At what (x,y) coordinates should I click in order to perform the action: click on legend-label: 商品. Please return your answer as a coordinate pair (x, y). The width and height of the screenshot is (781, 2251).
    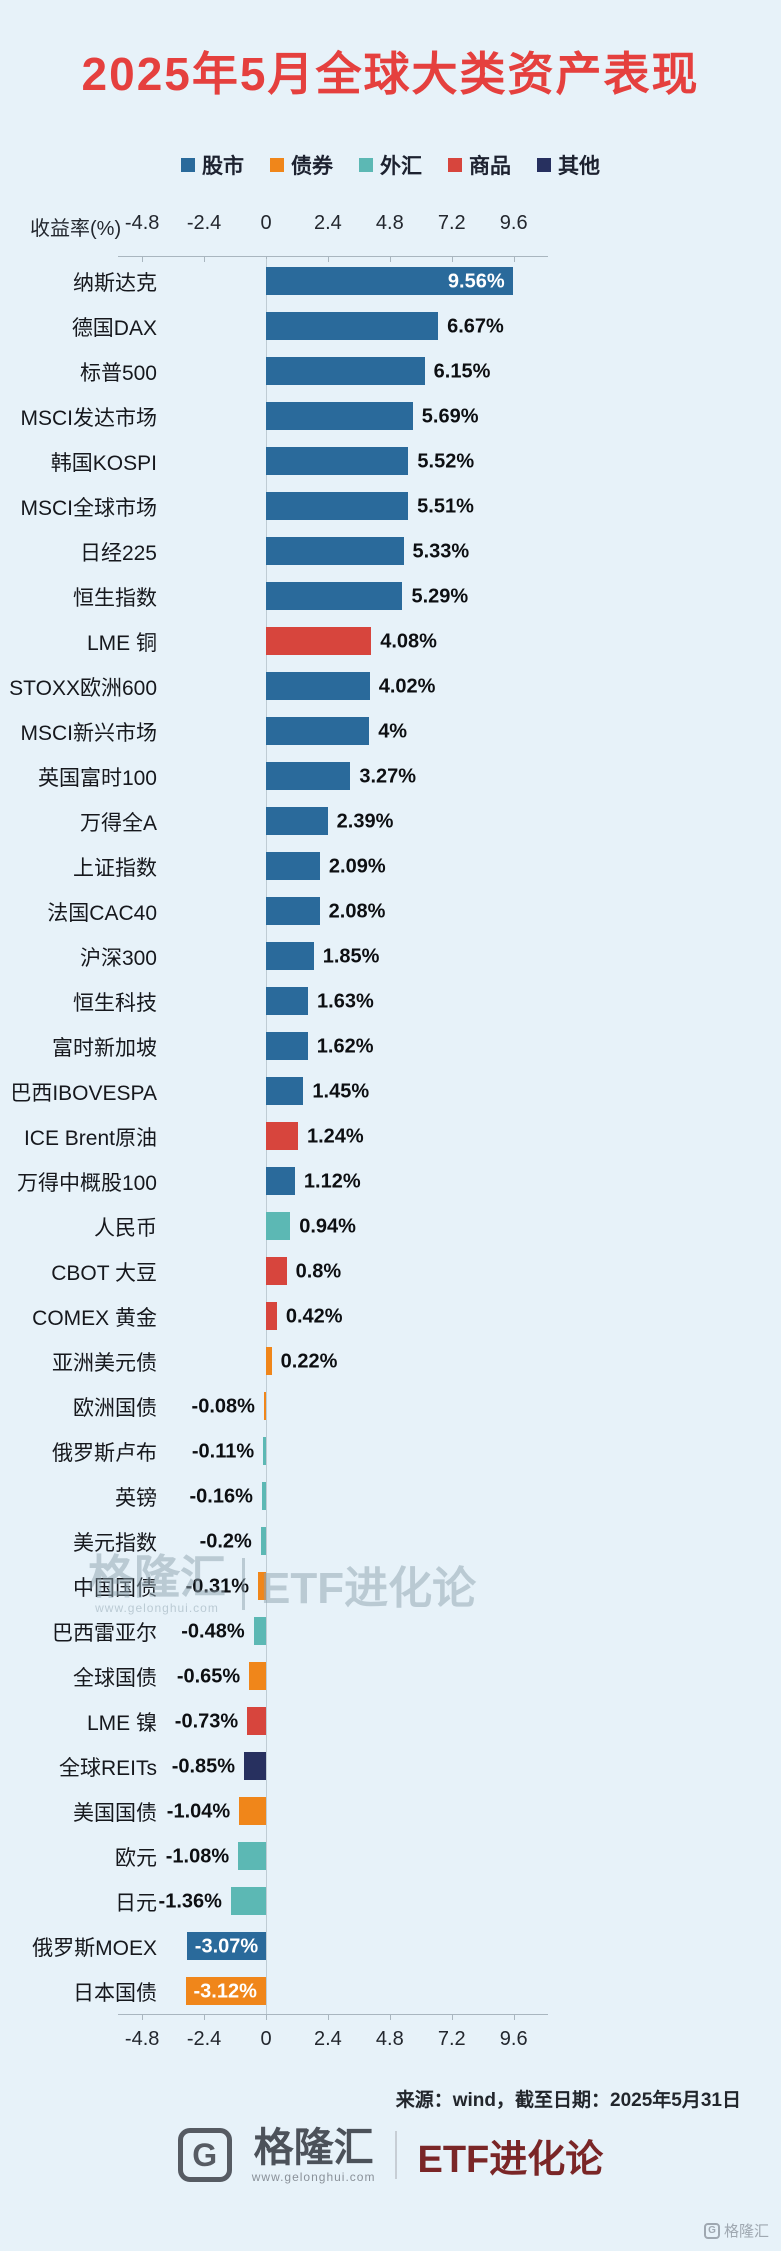
    Looking at the image, I should click on (490, 166).